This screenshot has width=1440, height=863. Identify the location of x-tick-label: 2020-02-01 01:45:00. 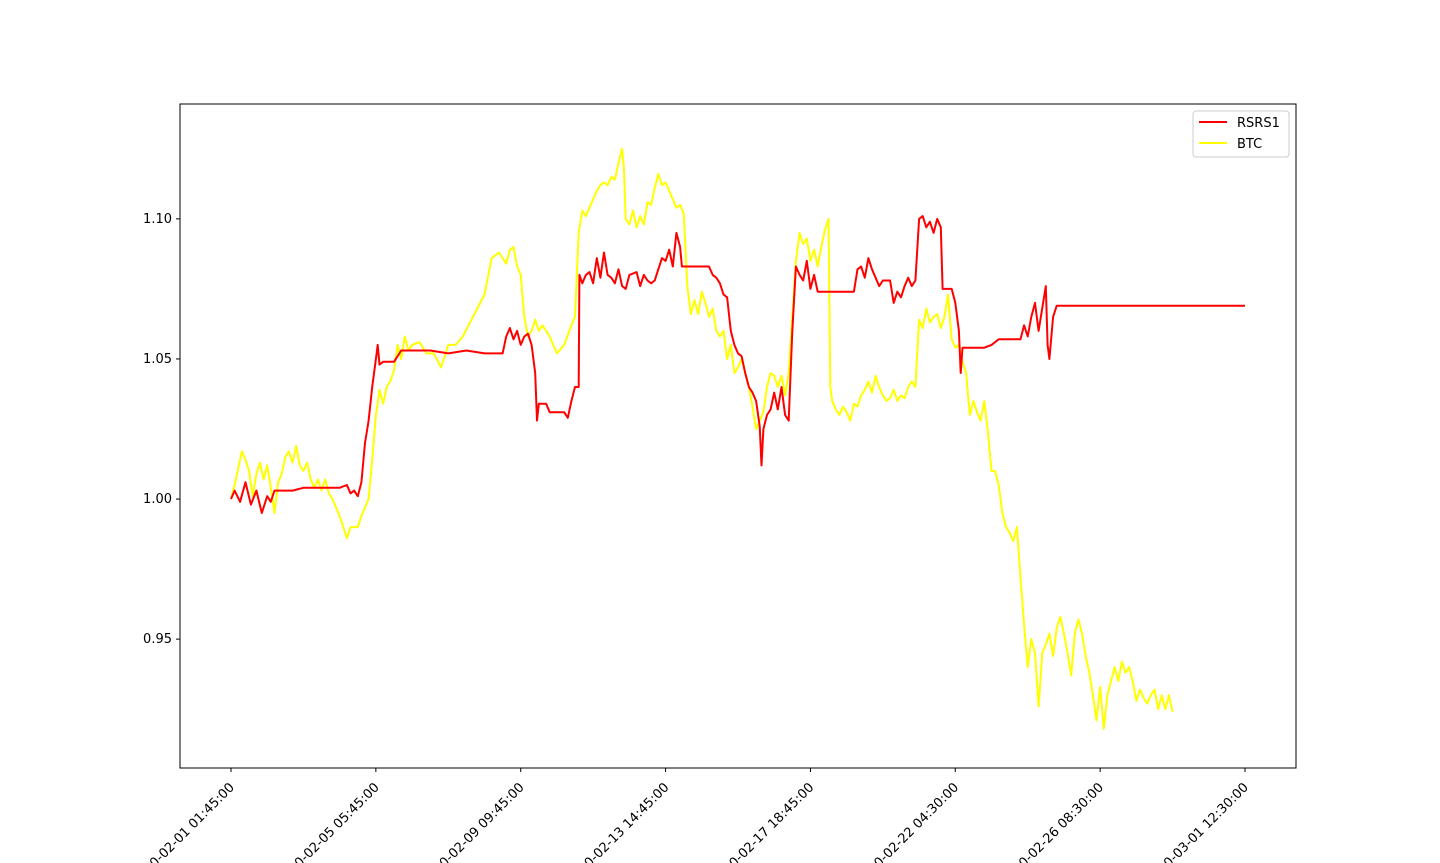
(184, 821).